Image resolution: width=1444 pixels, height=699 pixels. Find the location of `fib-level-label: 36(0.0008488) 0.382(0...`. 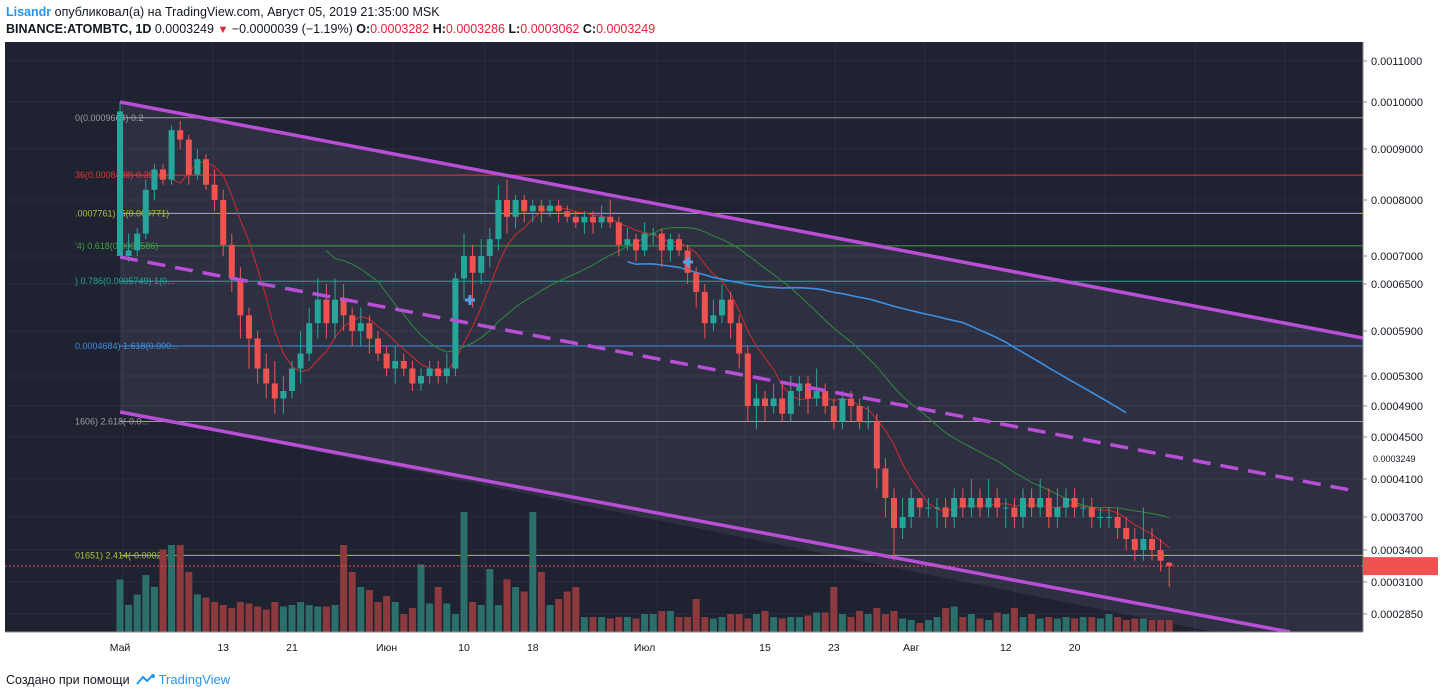

fib-level-label: 36(0.0008488) 0.382(0... is located at coordinates (124, 175).